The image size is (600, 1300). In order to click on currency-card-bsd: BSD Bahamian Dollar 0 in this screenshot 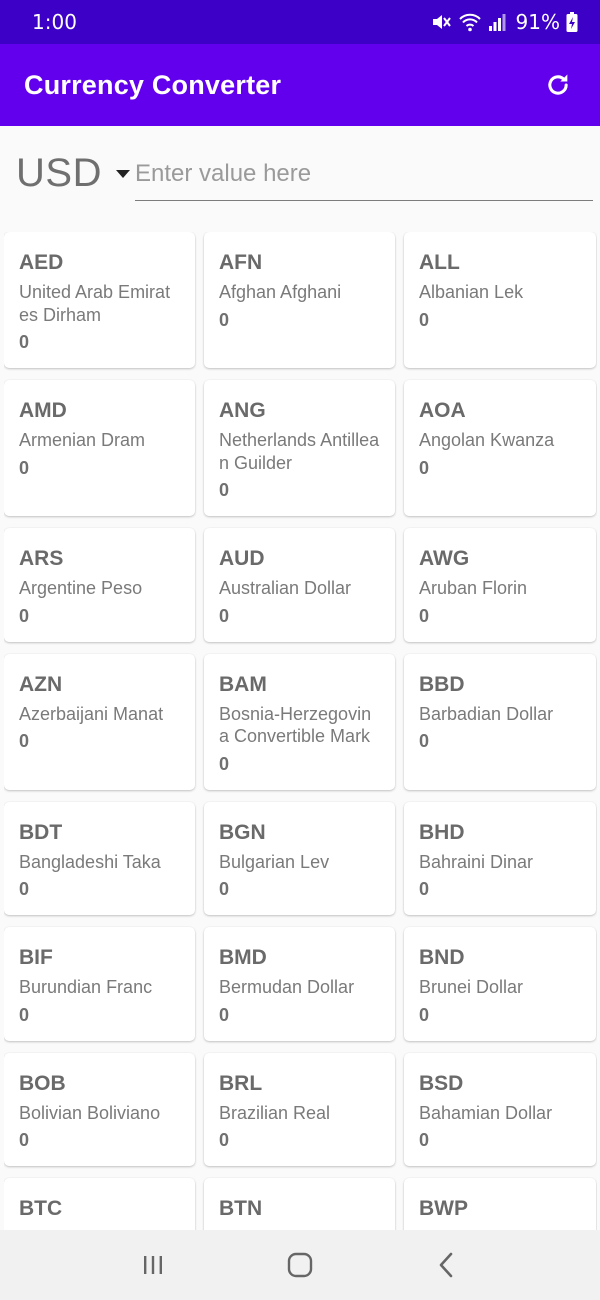, I will do `click(500, 1109)`.